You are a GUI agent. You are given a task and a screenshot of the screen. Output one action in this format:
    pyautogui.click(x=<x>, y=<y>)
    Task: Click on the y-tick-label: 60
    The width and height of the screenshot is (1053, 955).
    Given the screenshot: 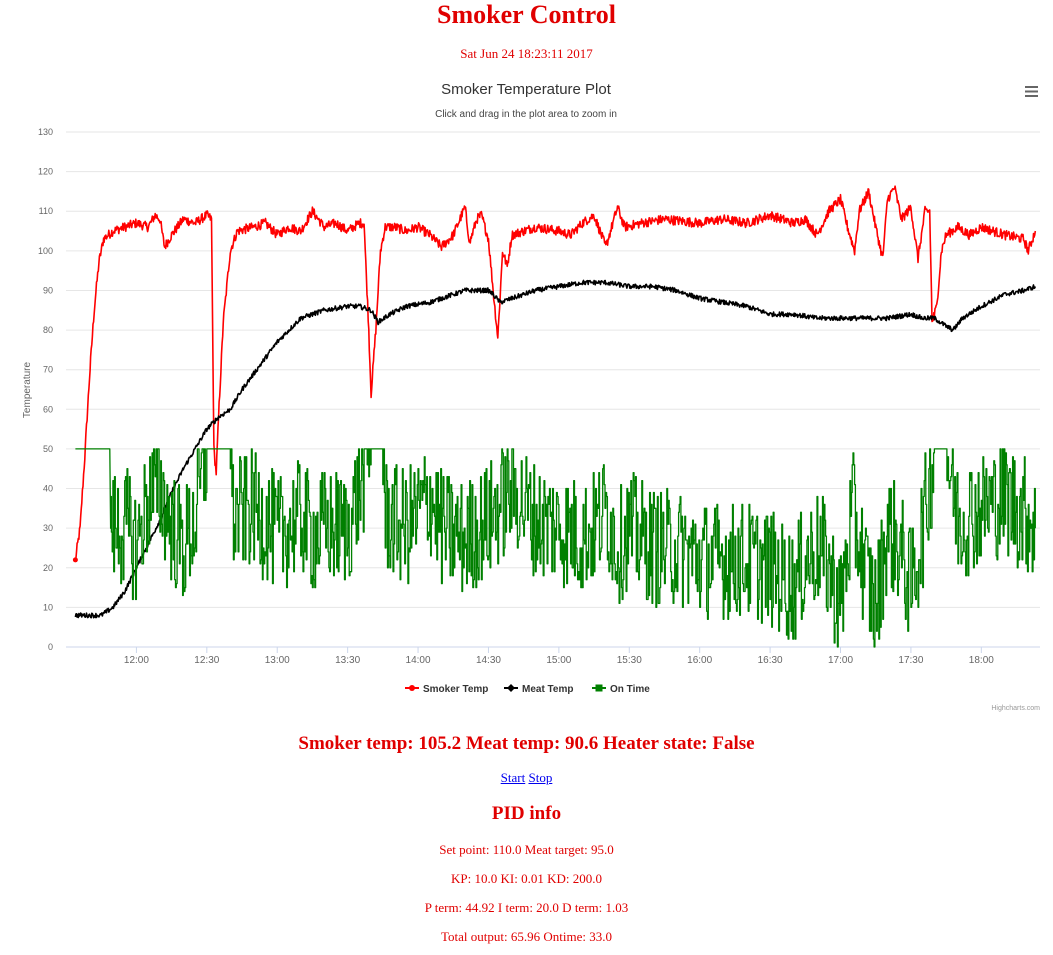 What is the action you would take?
    pyautogui.click(x=48, y=409)
    